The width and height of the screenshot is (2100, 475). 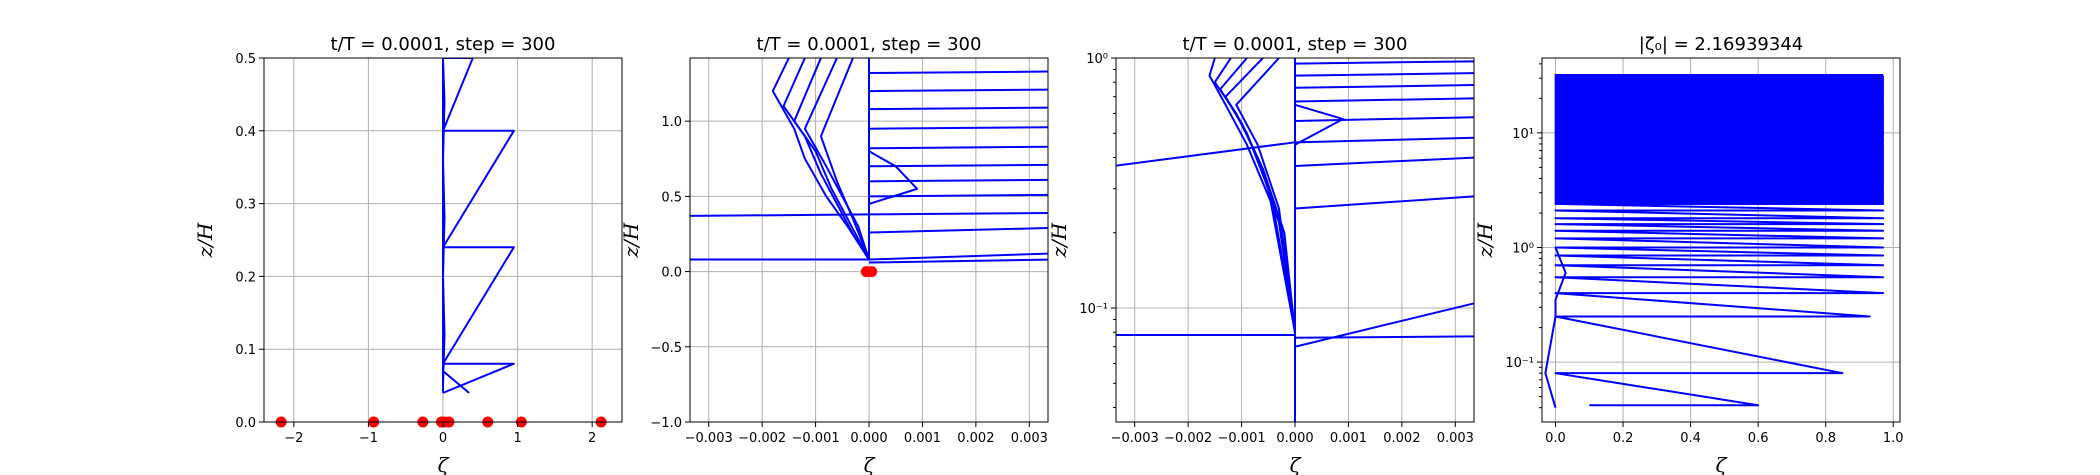 I want to click on data-point-marker, so click(x=872, y=272).